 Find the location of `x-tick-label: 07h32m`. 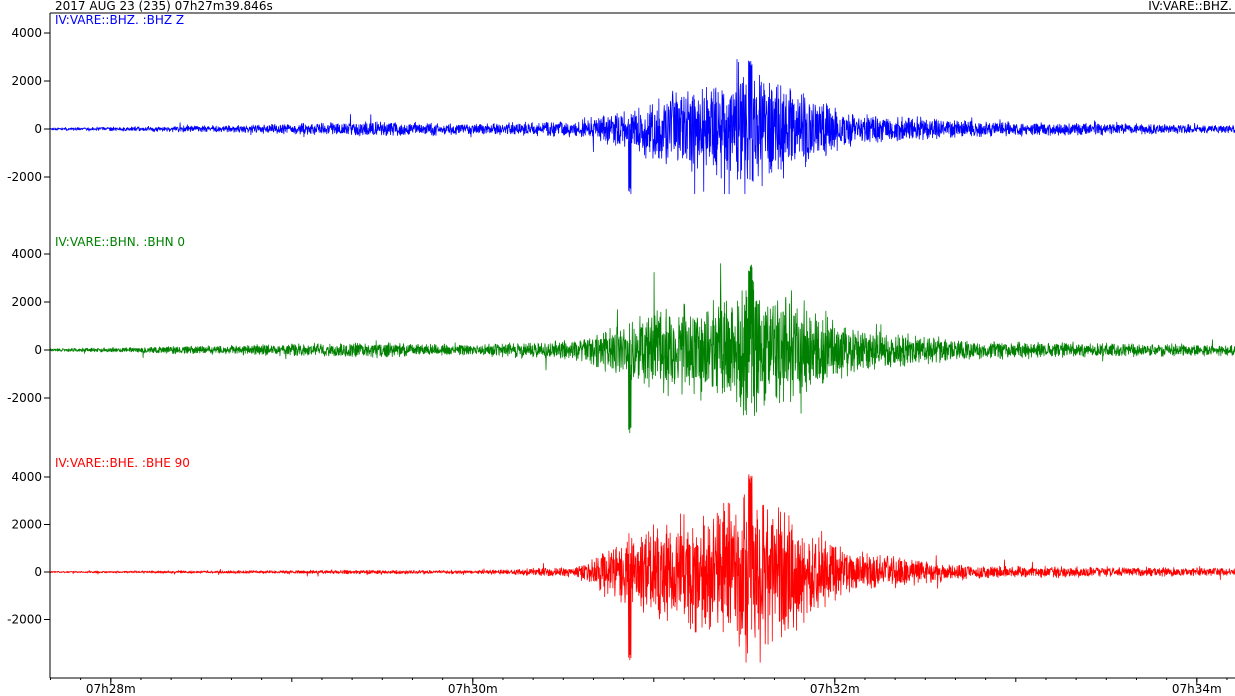

x-tick-label: 07h32m is located at coordinates (835, 689).